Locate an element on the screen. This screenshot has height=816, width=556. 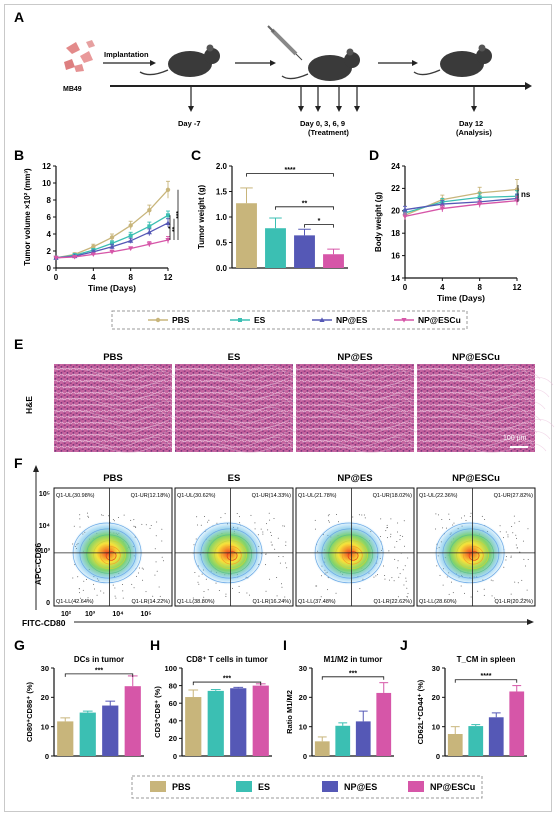
panel-letter-b: B is located at coordinates (19, 155).